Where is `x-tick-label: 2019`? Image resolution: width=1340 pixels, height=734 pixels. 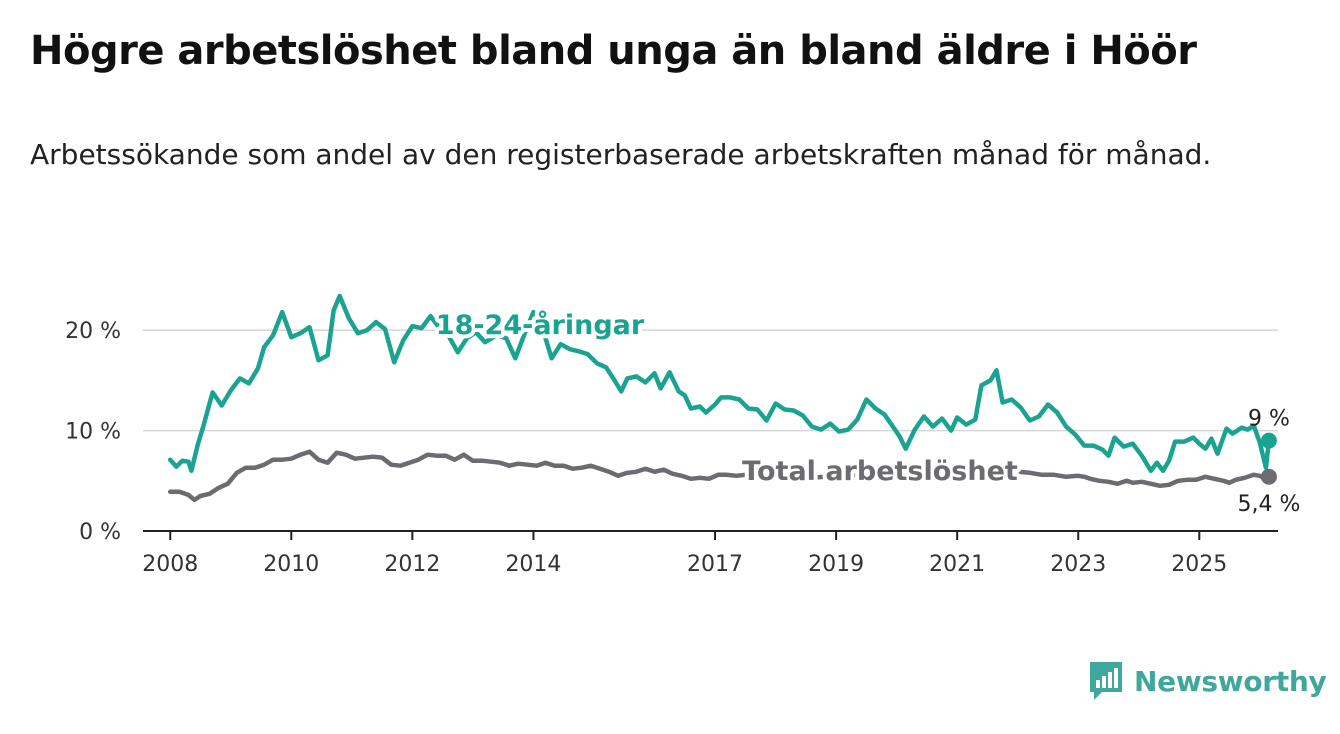
x-tick-label: 2019 is located at coordinates (836, 564).